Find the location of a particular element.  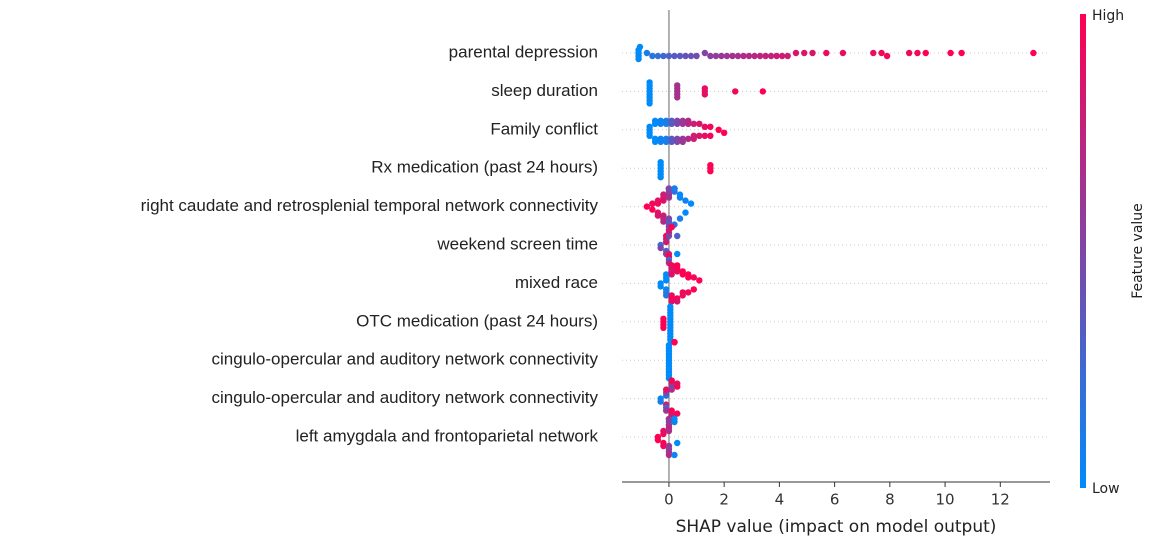

feature-label: weekend screen time is located at coordinates (517, 243).